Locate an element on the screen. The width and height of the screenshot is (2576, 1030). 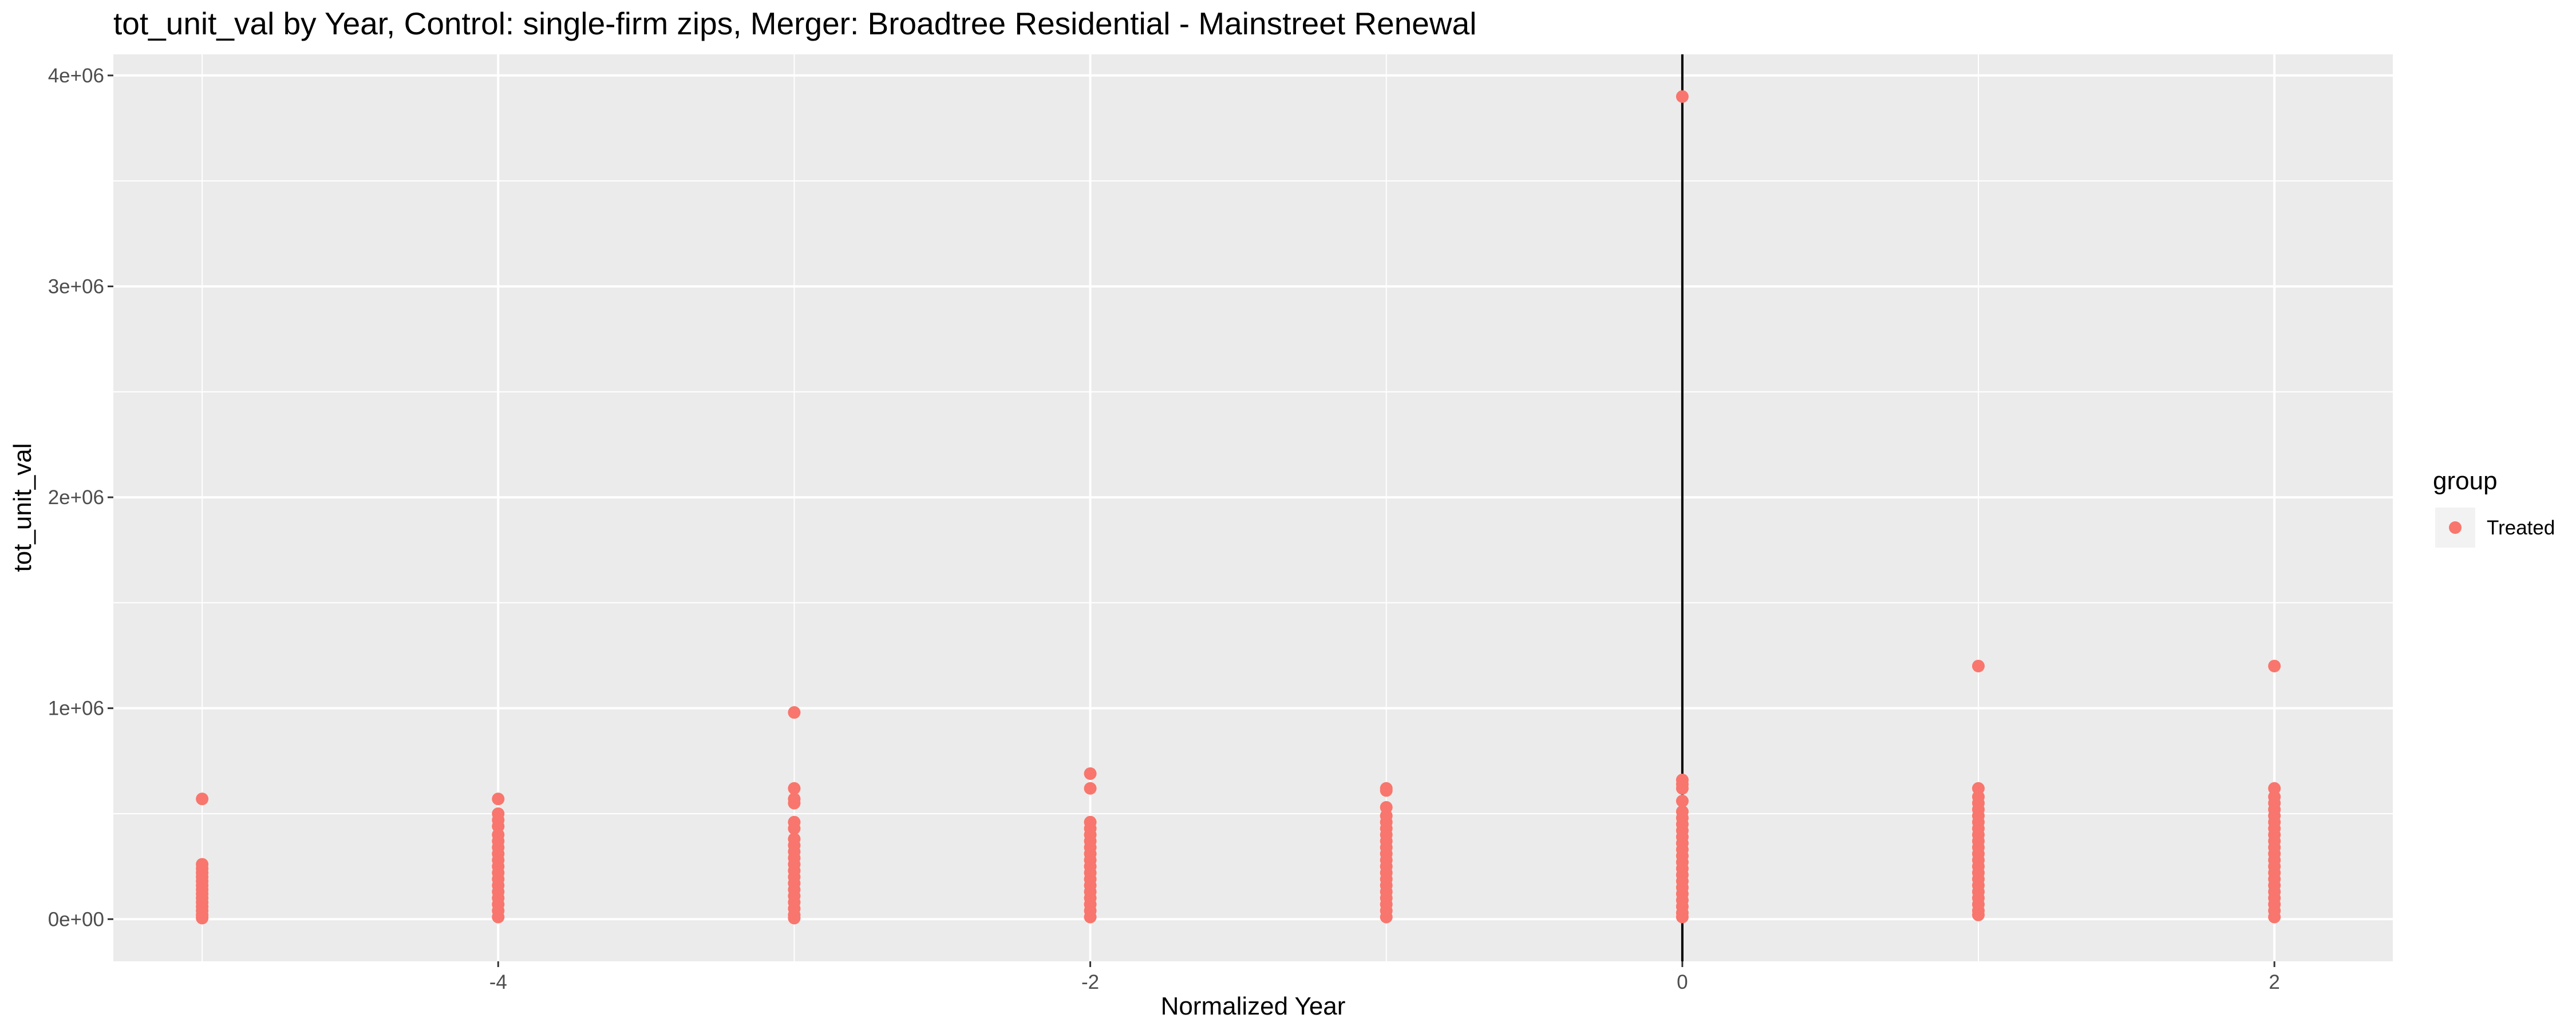
x-tick-label: -2 is located at coordinates (1090, 982).